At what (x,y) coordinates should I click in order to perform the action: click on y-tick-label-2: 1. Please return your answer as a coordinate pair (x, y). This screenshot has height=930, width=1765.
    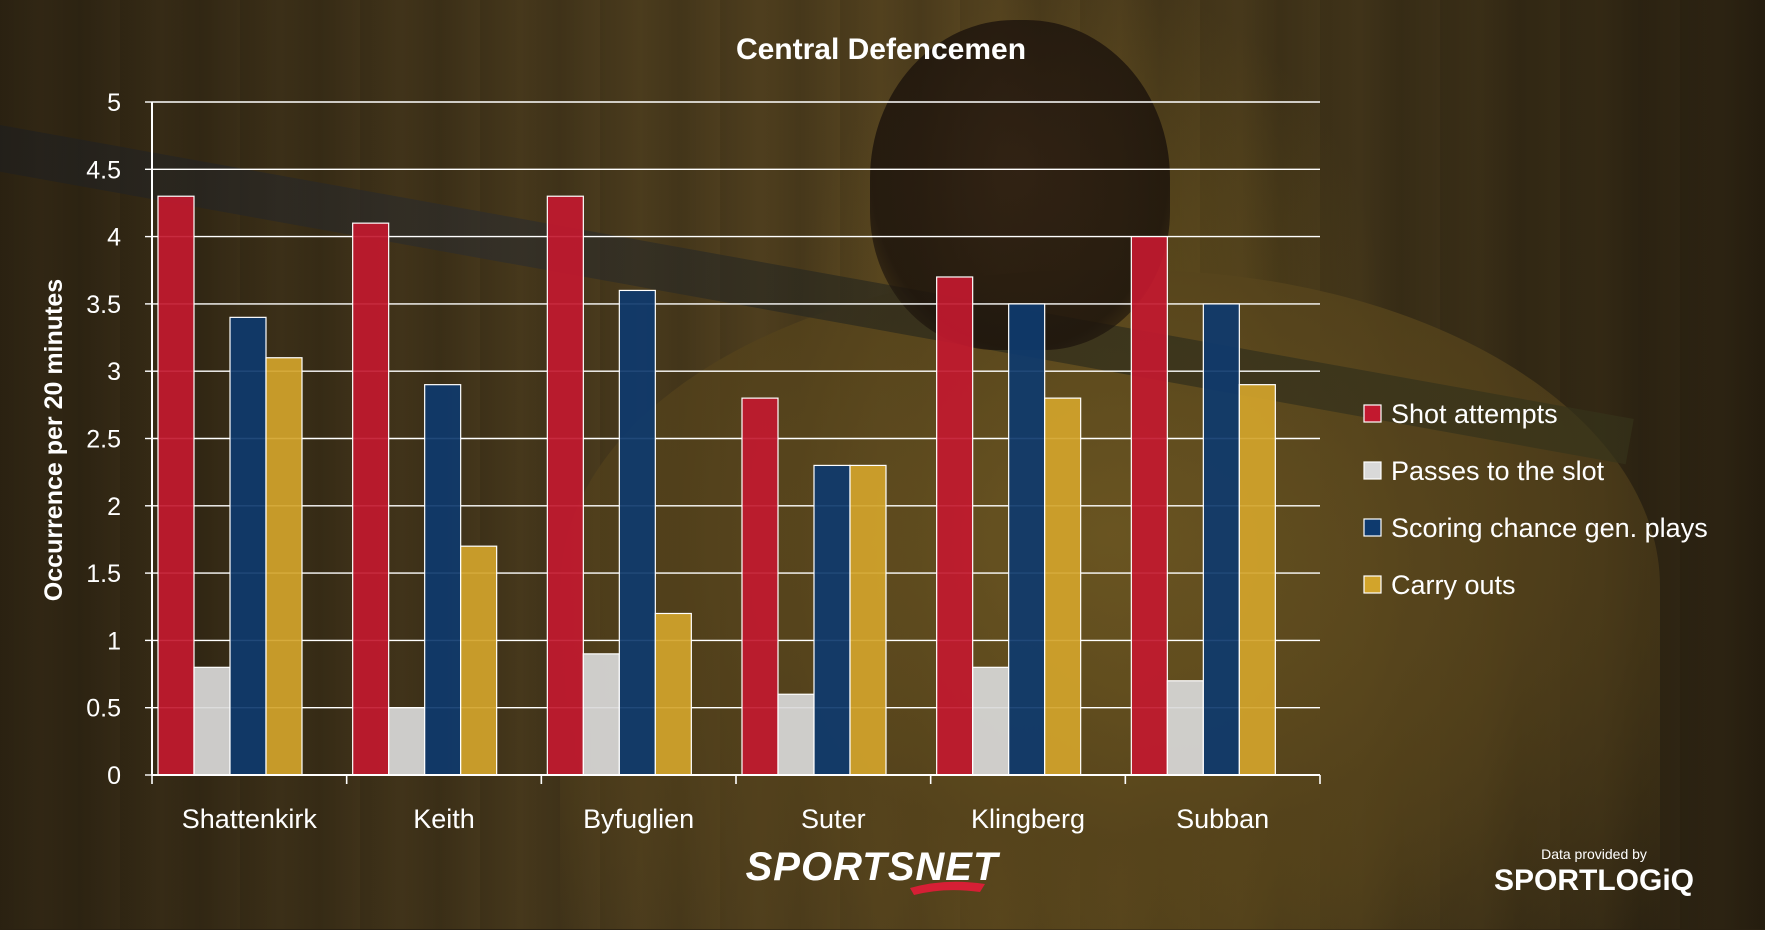
    Looking at the image, I should click on (114, 641).